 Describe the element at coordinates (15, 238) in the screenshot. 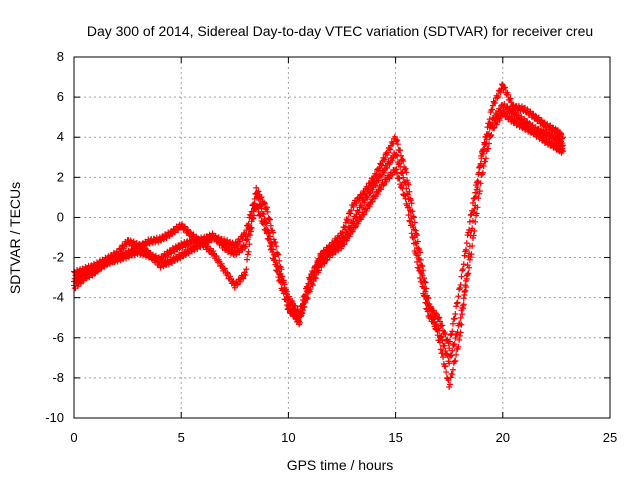

I see `y-axis-label: SDTVAR / TECUs` at that location.